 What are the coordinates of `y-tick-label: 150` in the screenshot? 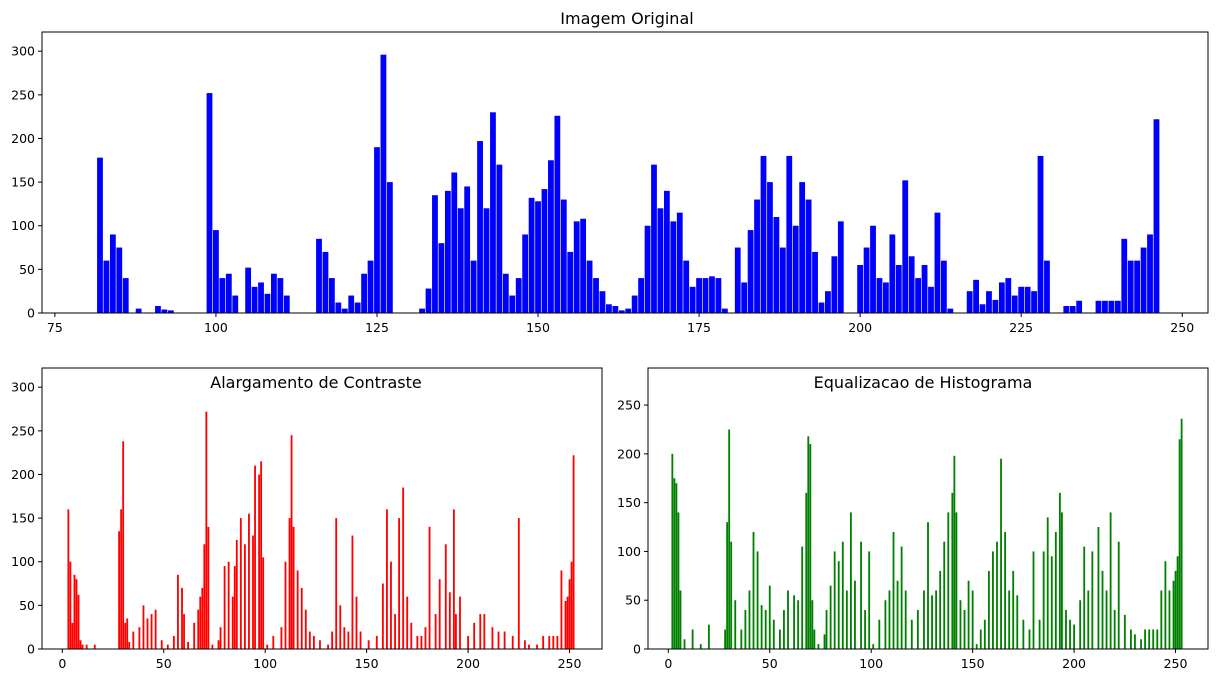 It's located at (23, 182).